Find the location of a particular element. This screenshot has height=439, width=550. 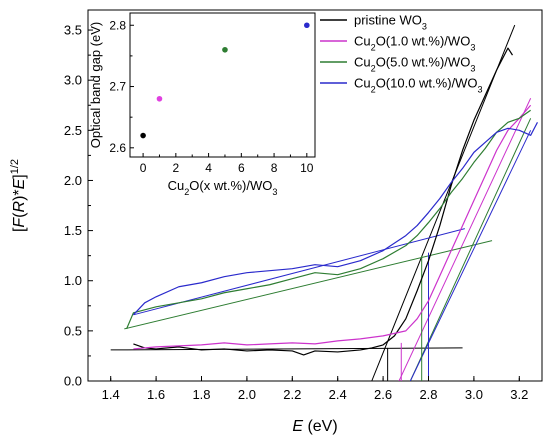

inset-x-axis-label-part: Cu is located at coordinates (176, 185).